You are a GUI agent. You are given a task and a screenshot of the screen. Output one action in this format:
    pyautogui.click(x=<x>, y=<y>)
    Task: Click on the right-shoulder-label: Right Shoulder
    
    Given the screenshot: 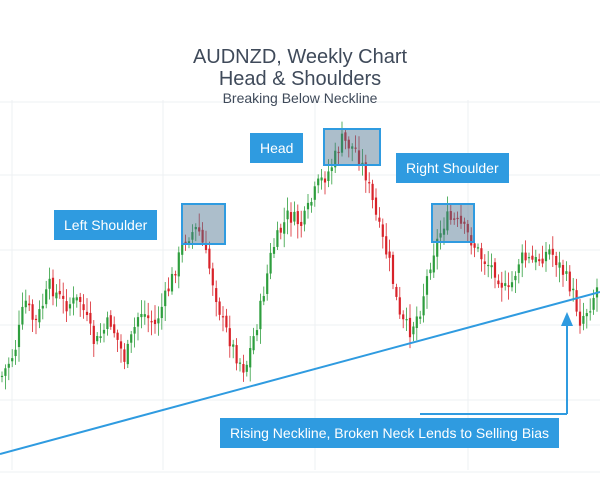 What is the action you would take?
    pyautogui.click(x=452, y=168)
    